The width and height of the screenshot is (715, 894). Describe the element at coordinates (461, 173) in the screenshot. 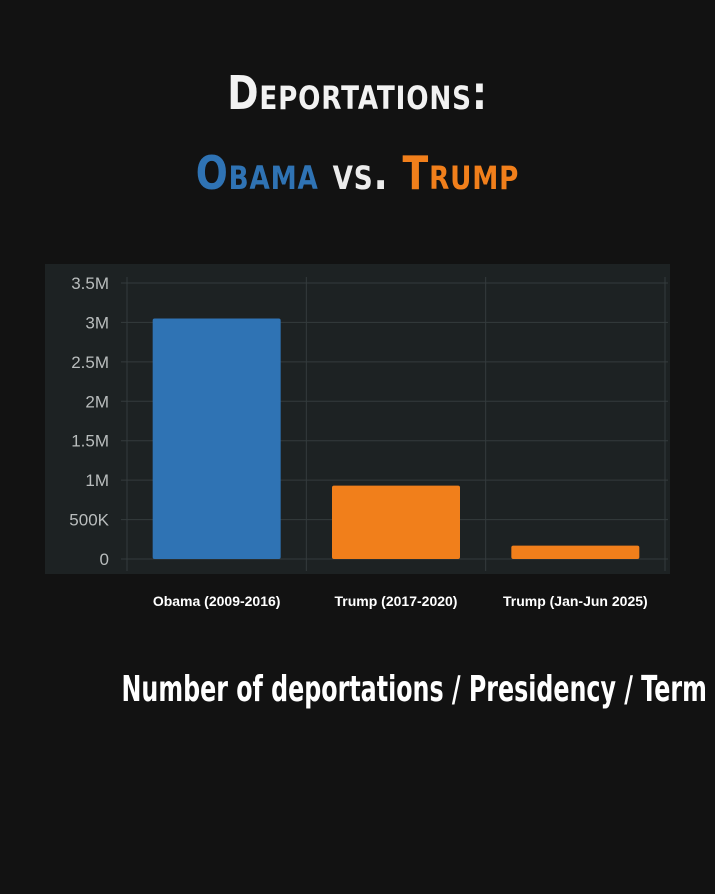

I see `title-trump: Trump` at that location.